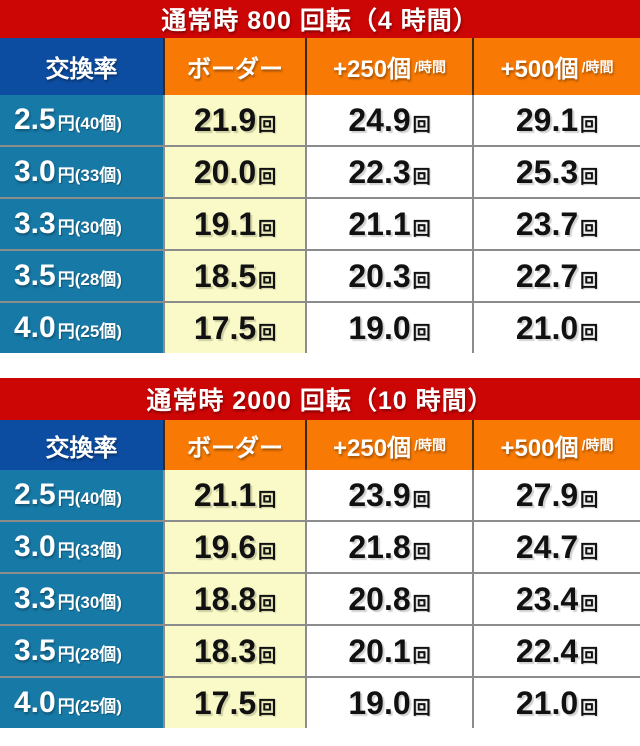  What do you see at coordinates (89, 331) in the screenshot?
I see `rate-note: 円(25個)` at bounding box center [89, 331].